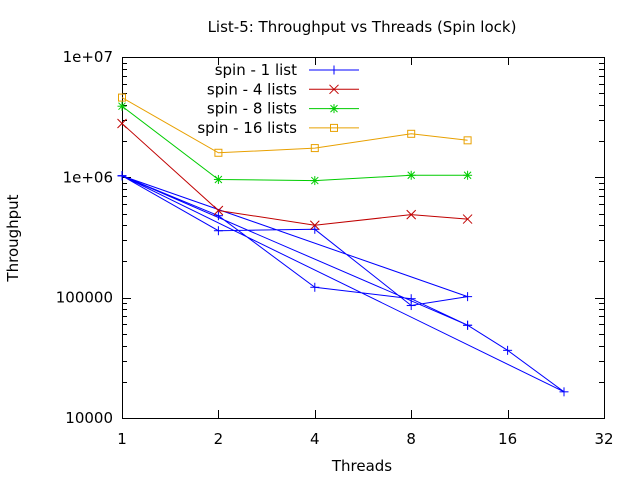 This screenshot has width=640, height=480. What do you see at coordinates (365, 439) in the screenshot?
I see `x-tick-labels: 1 2 4 8 16 32` at bounding box center [365, 439].